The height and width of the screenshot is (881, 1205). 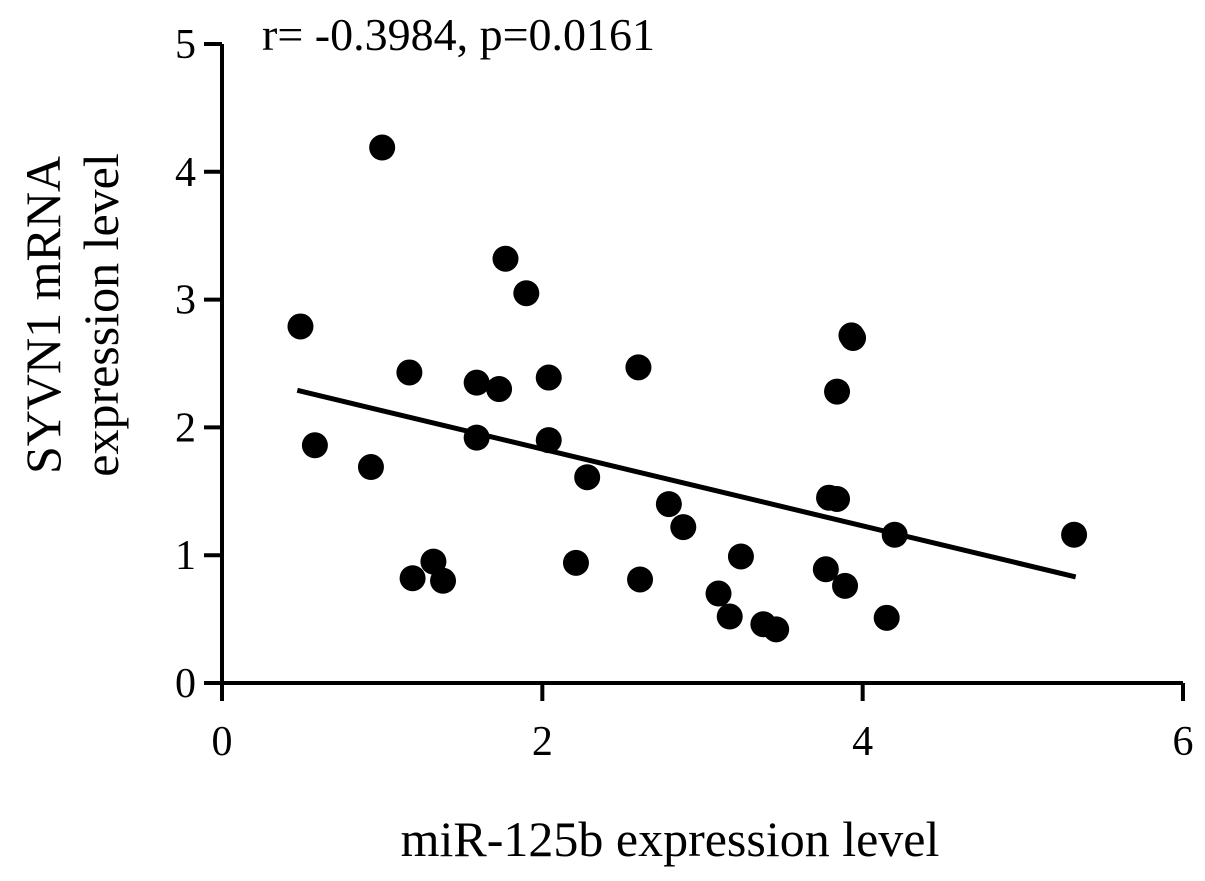 What do you see at coordinates (862, 742) in the screenshot?
I see `x-tick-label: 4` at bounding box center [862, 742].